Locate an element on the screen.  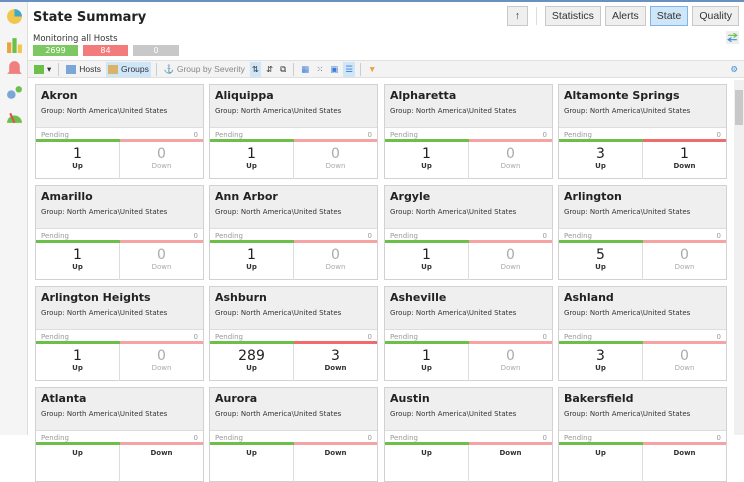
card-name: Asheville is located at coordinates (418, 297).